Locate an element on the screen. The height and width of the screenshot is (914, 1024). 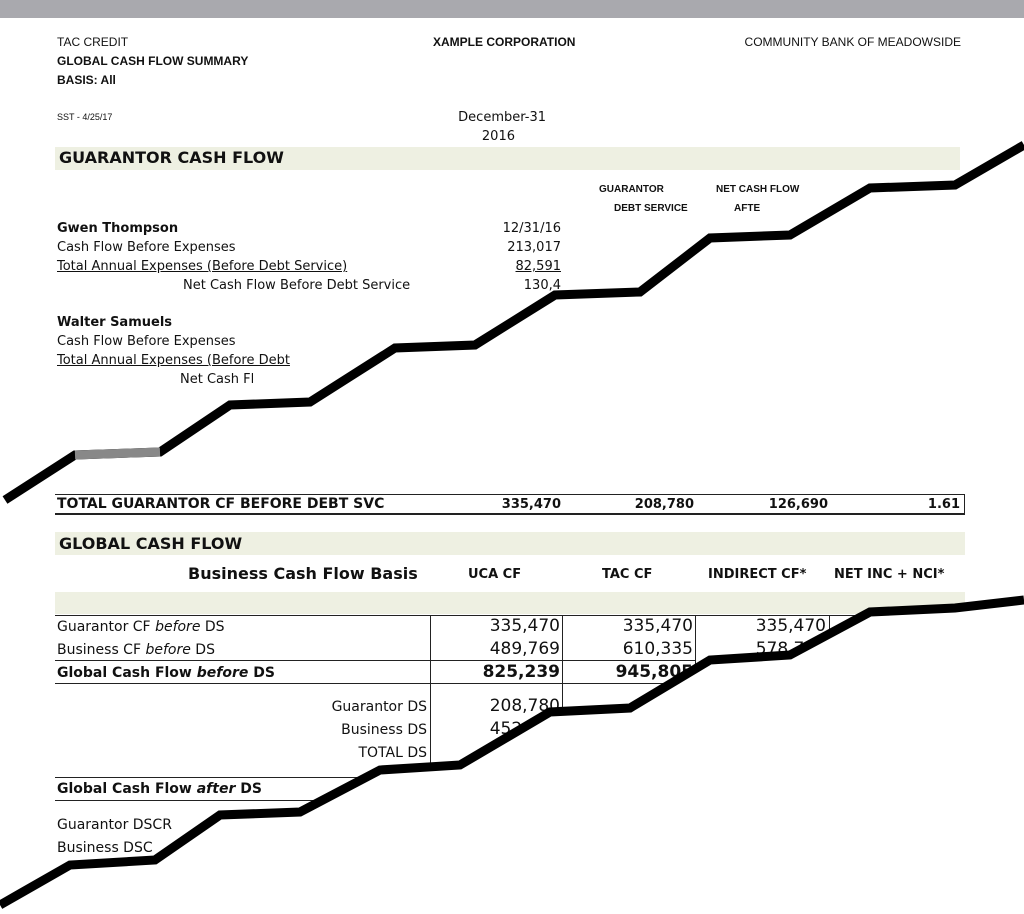
total-label: TOTAL GUARANTOR CF BEFORE DEBT SVC is located at coordinates (221, 504).